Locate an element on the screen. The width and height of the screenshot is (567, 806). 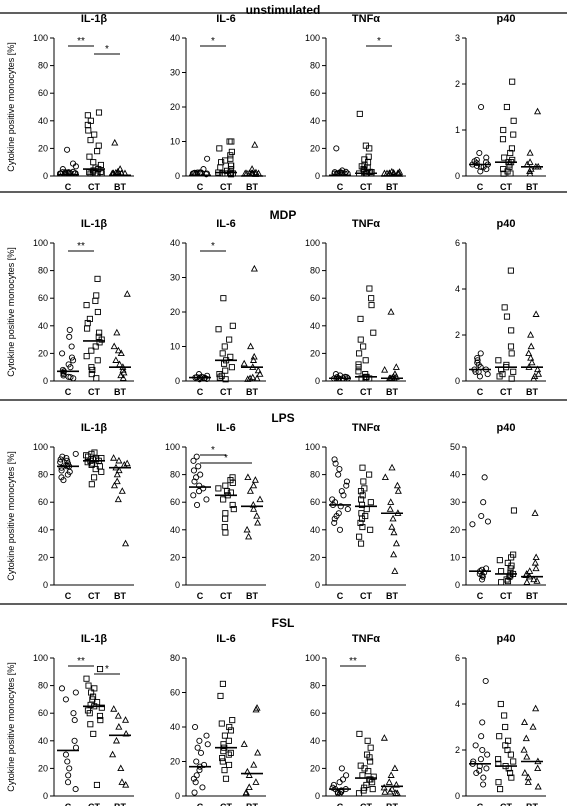
panel-fsl-1: IL-6 0 20 40 60 80 C CT BT is located at coordinates (218, 719).